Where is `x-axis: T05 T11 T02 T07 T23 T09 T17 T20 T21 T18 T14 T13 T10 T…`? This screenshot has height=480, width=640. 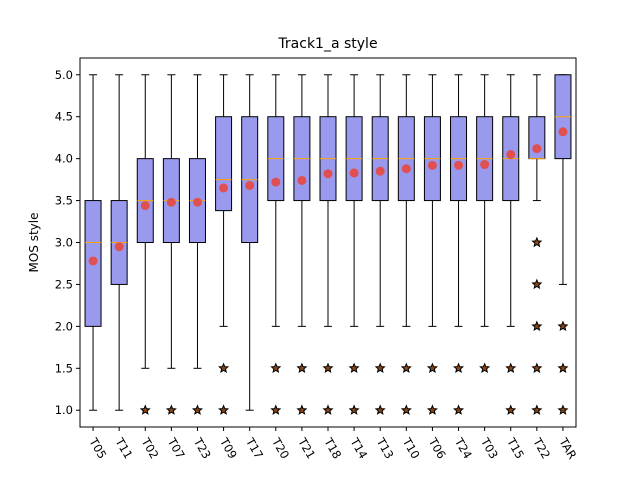
x-axis: T05 T11 T02 T07 T23 T09 T17 T20 T21 T18 T14 T13 T10 T… is located at coordinates (333, 444).